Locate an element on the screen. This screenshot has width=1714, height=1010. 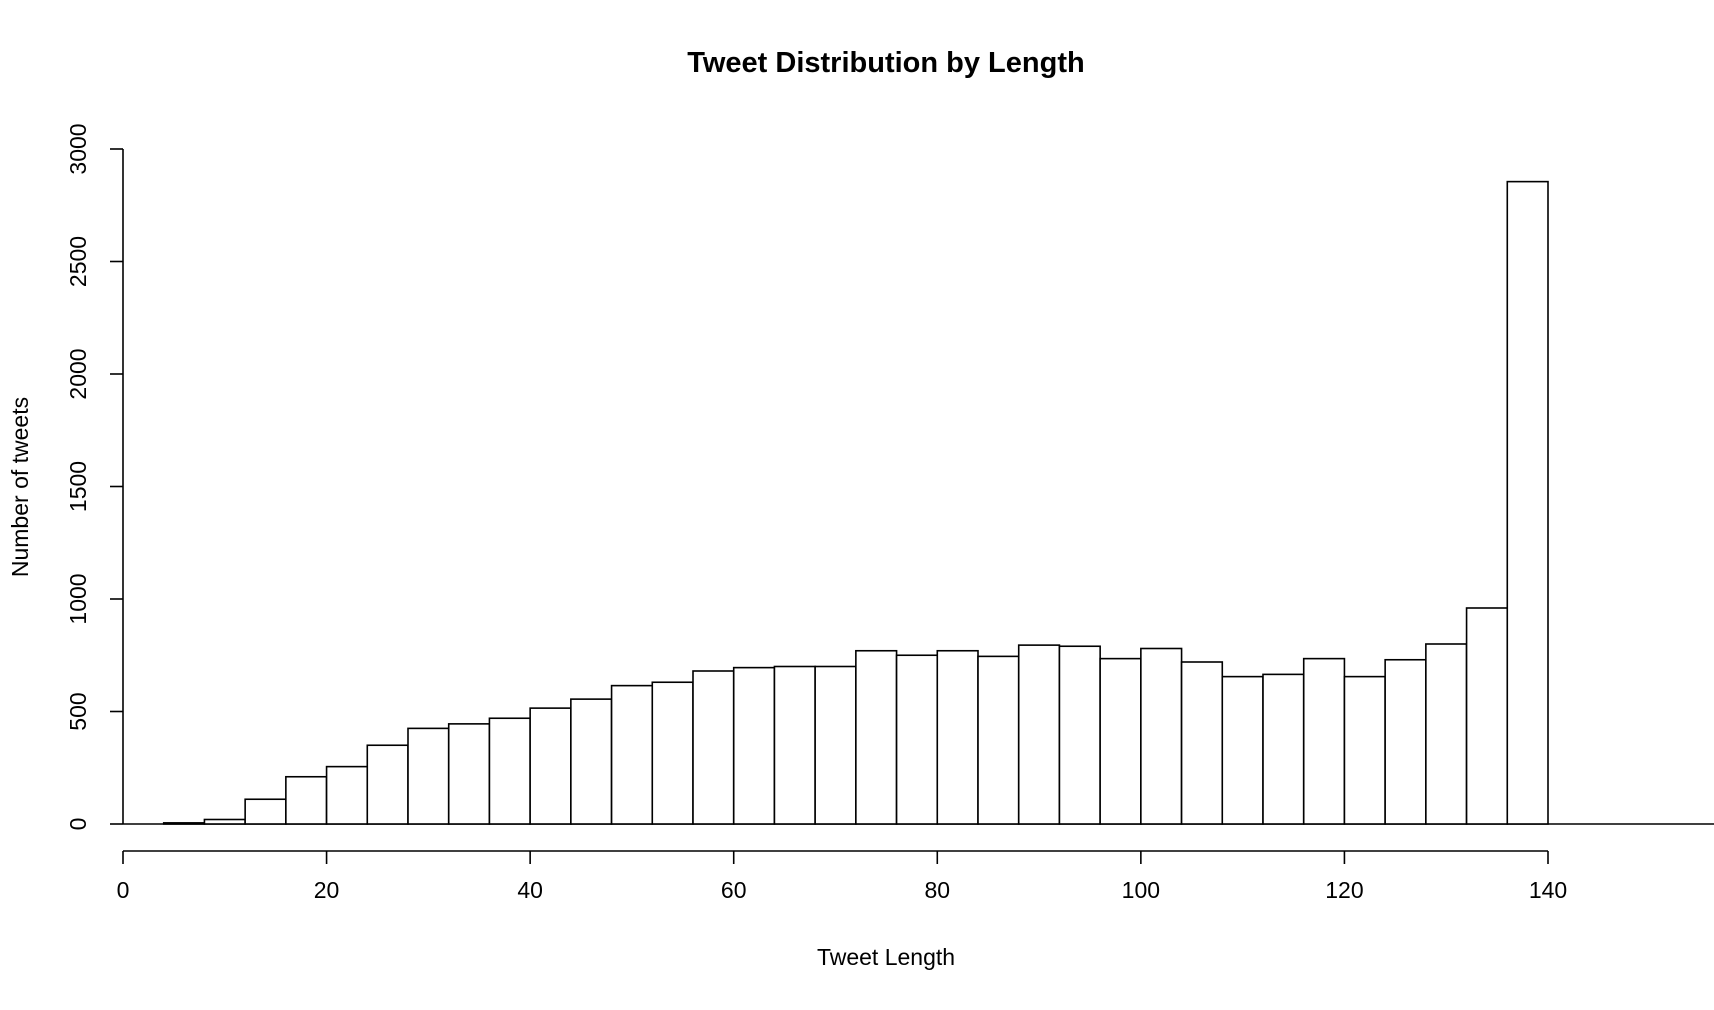
y-tick-label: 1500 is located at coordinates (78, 486).